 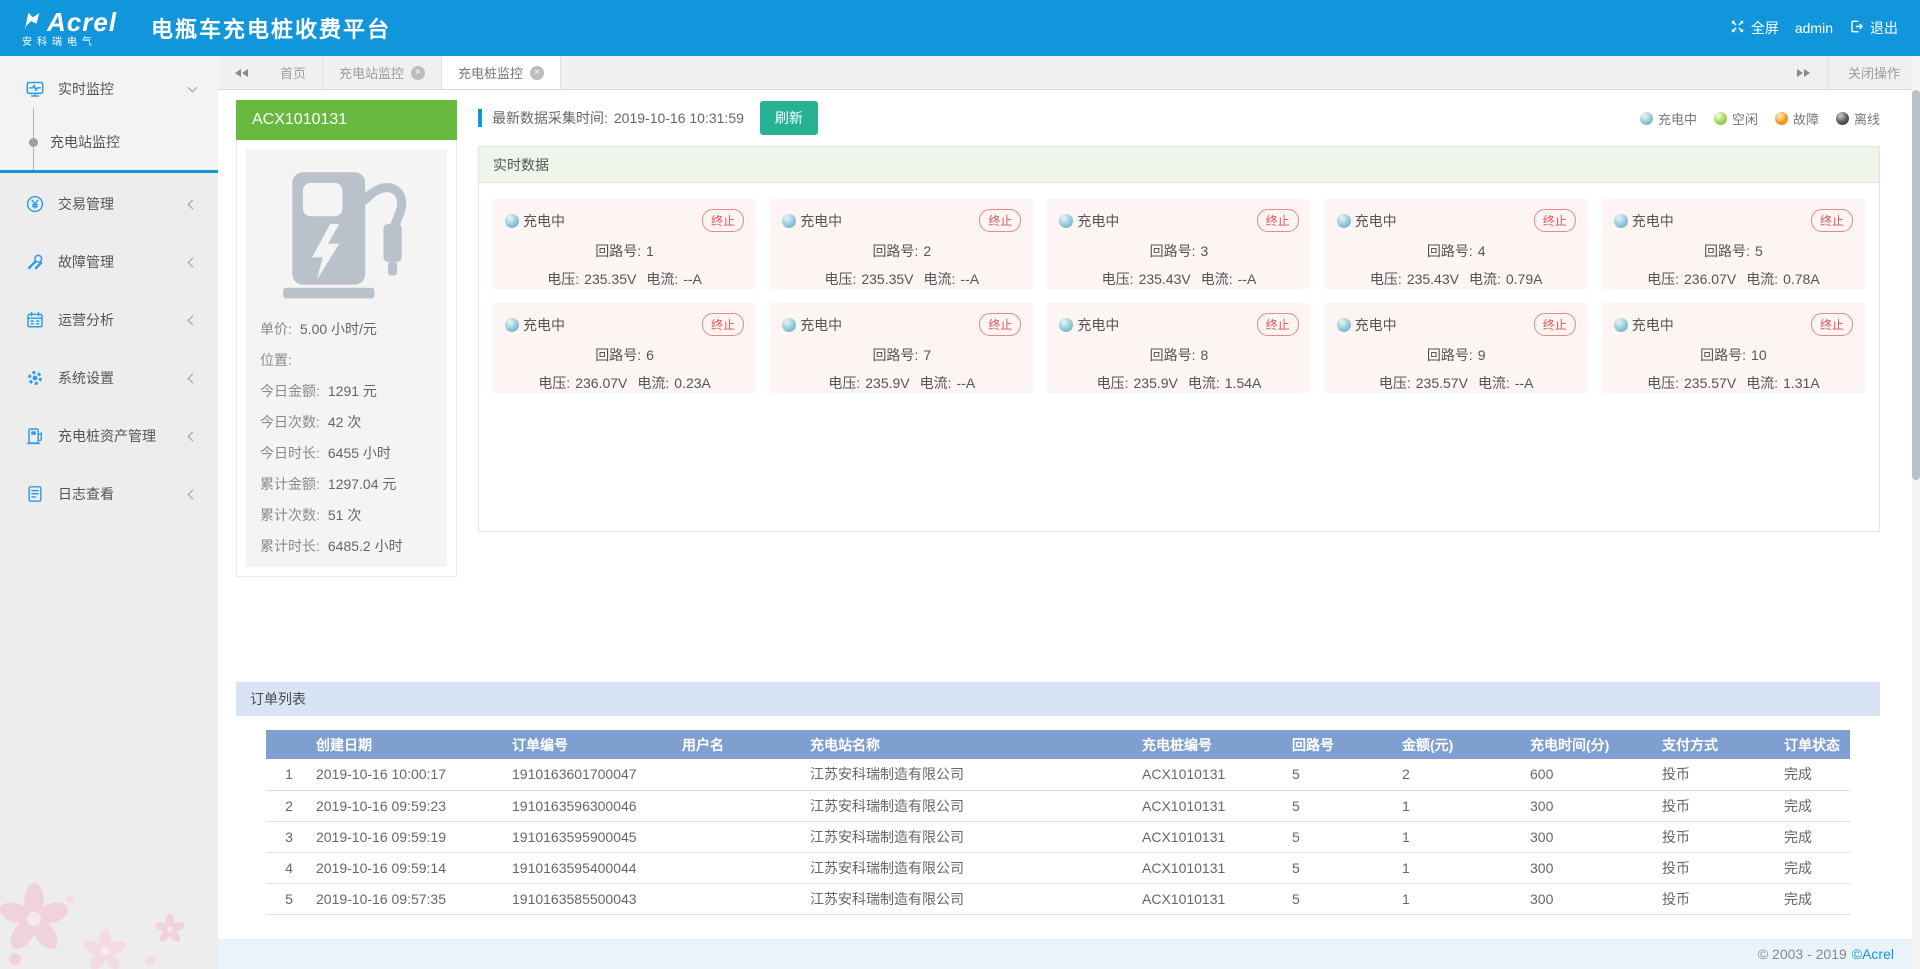 I want to click on column-header: 订单编号, so click(x=593, y=744).